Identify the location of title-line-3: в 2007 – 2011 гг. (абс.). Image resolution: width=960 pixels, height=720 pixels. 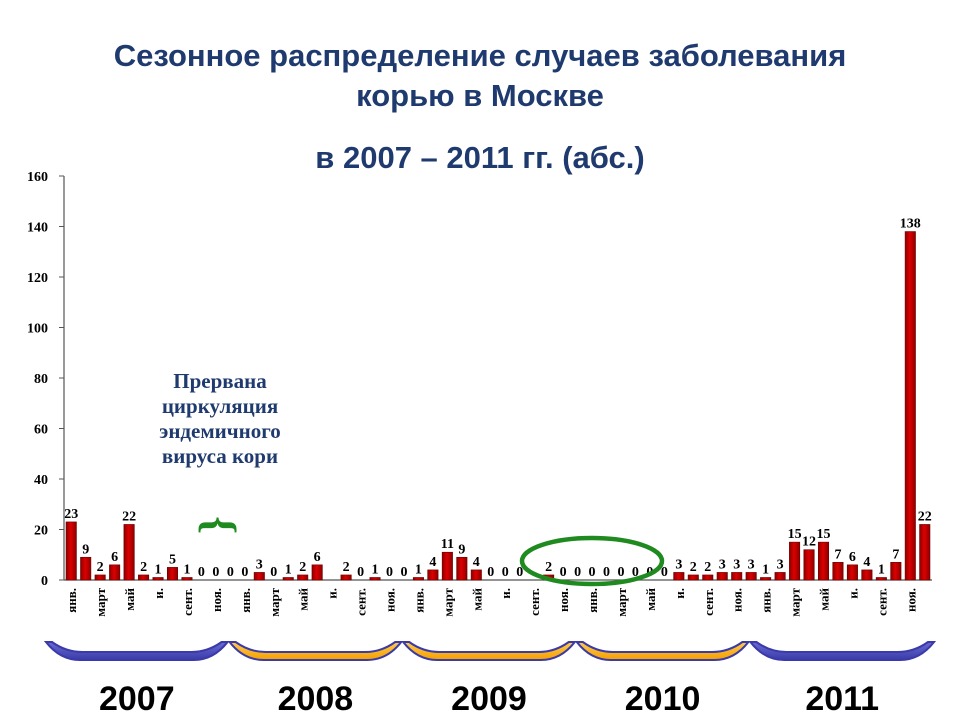
(480, 157).